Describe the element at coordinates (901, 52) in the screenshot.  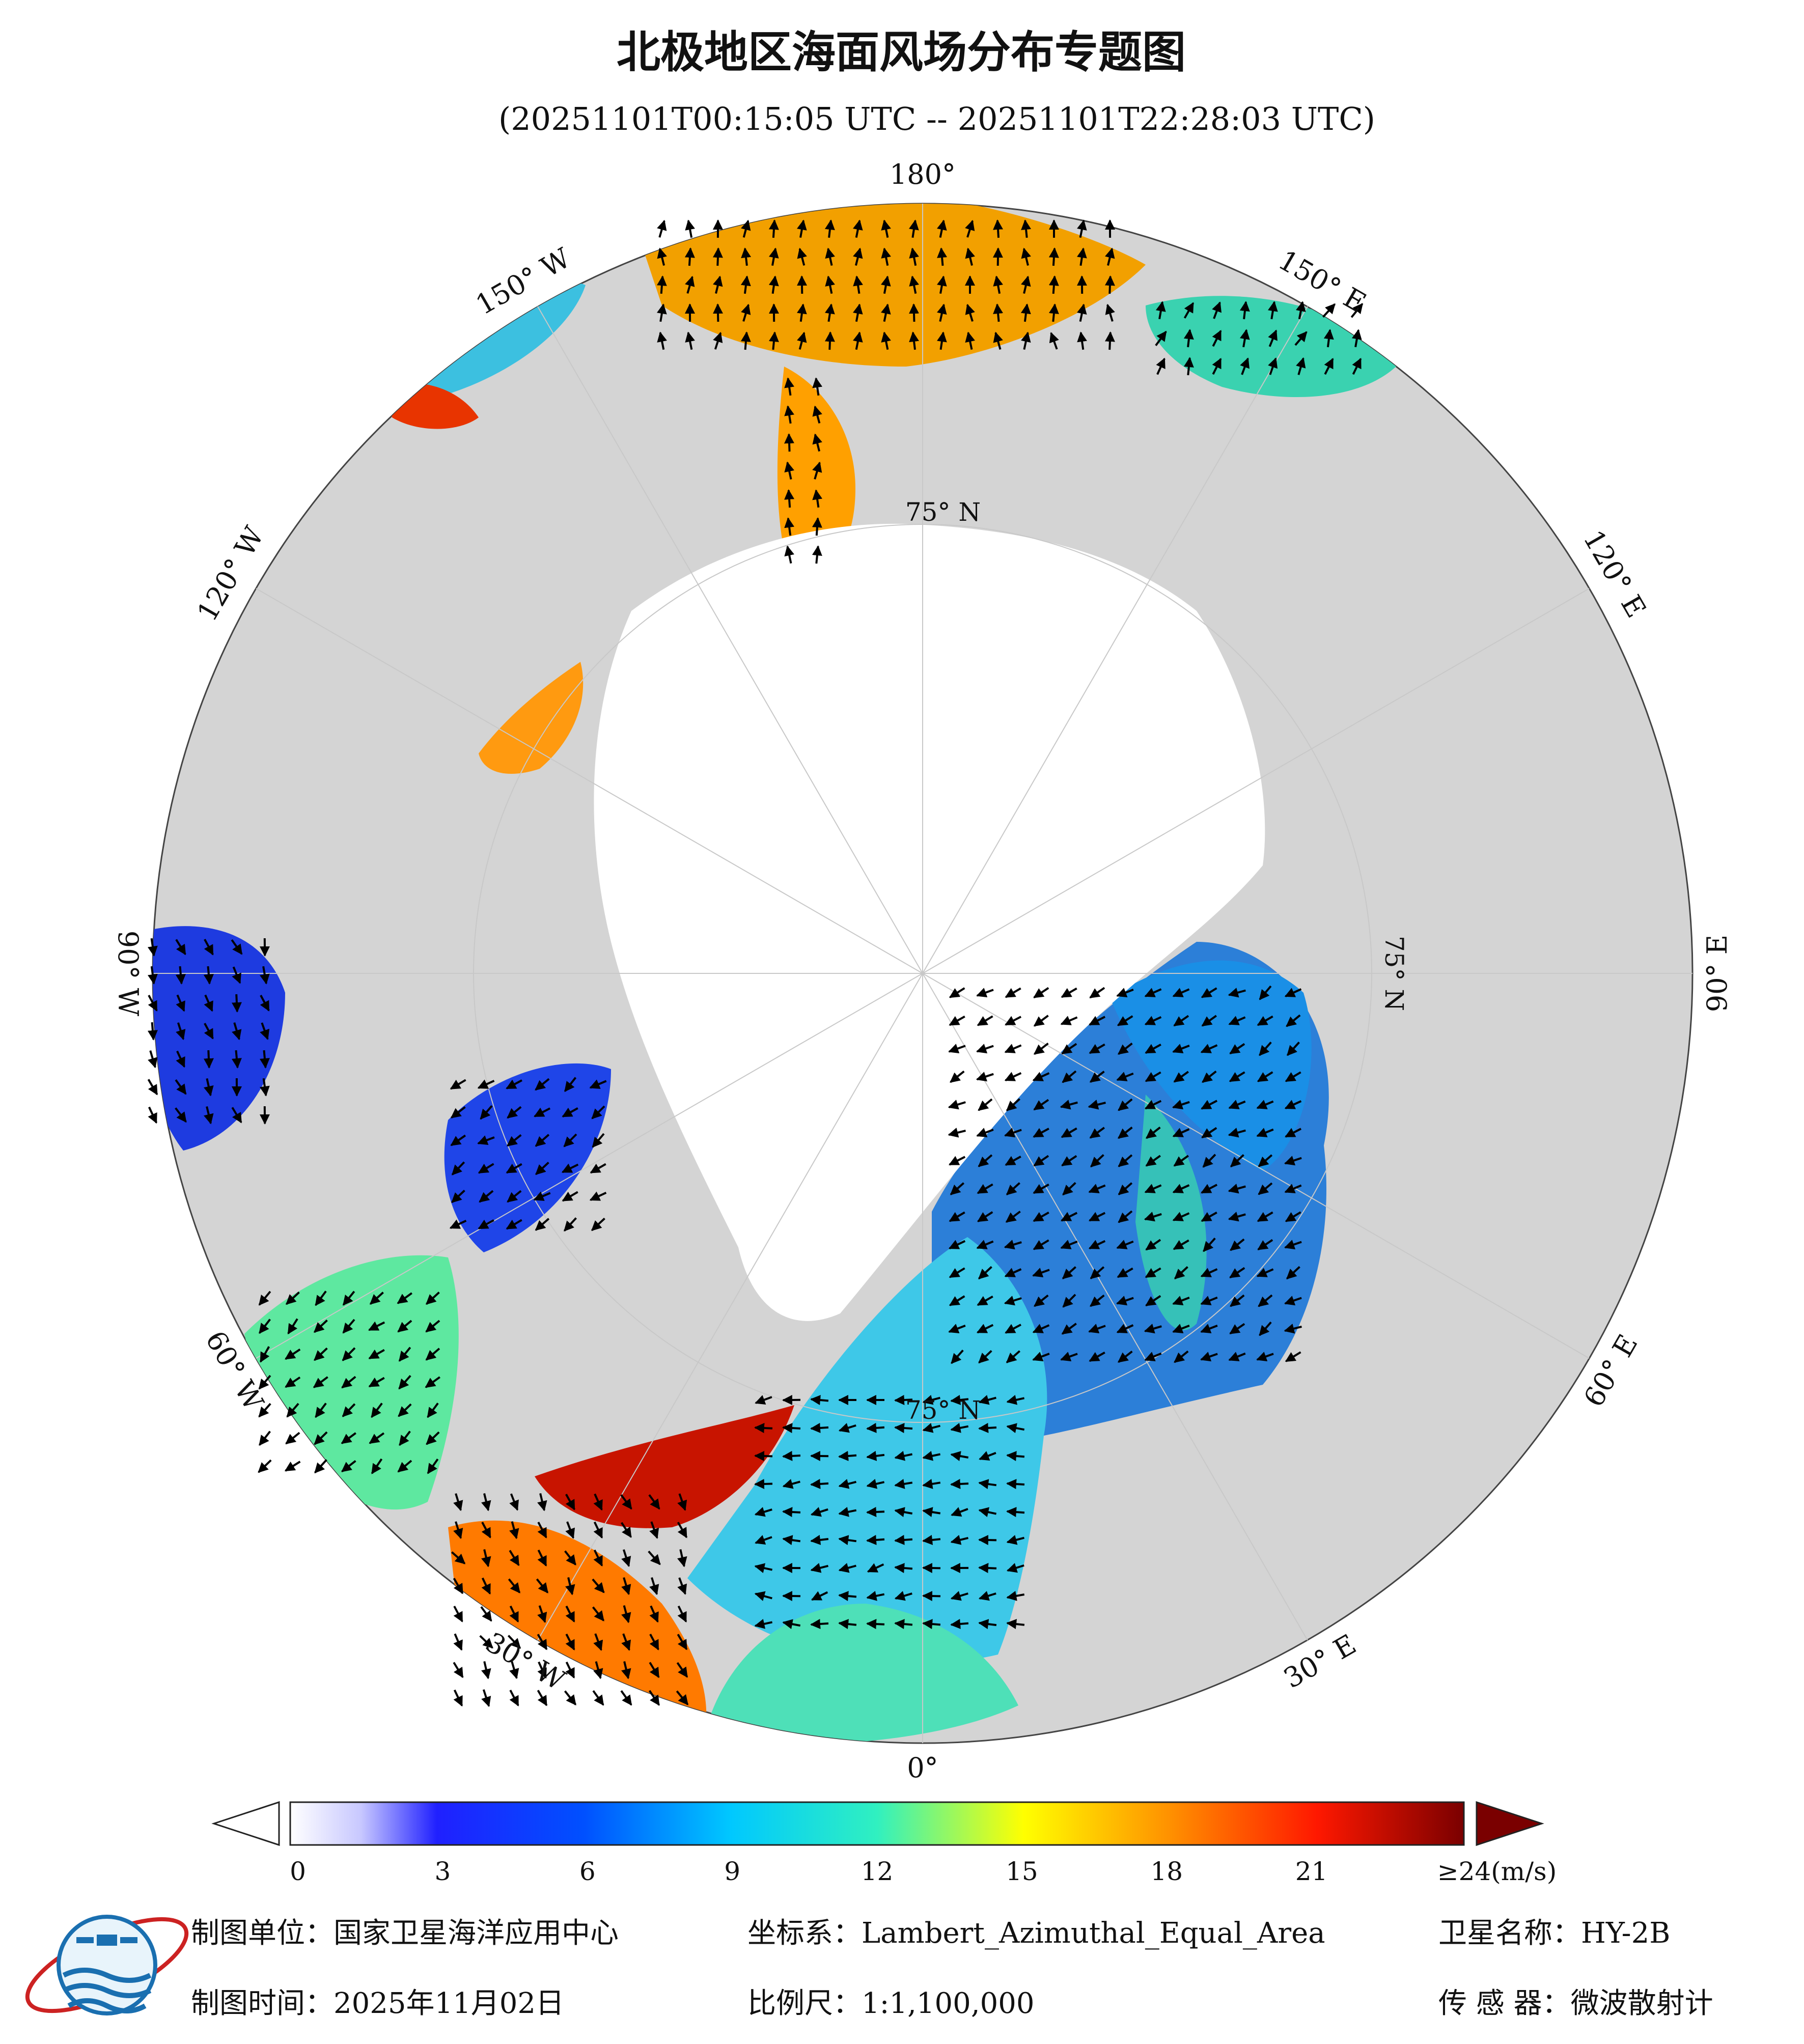
I see `map-title: 北极地区海面风场分布专题图` at that location.